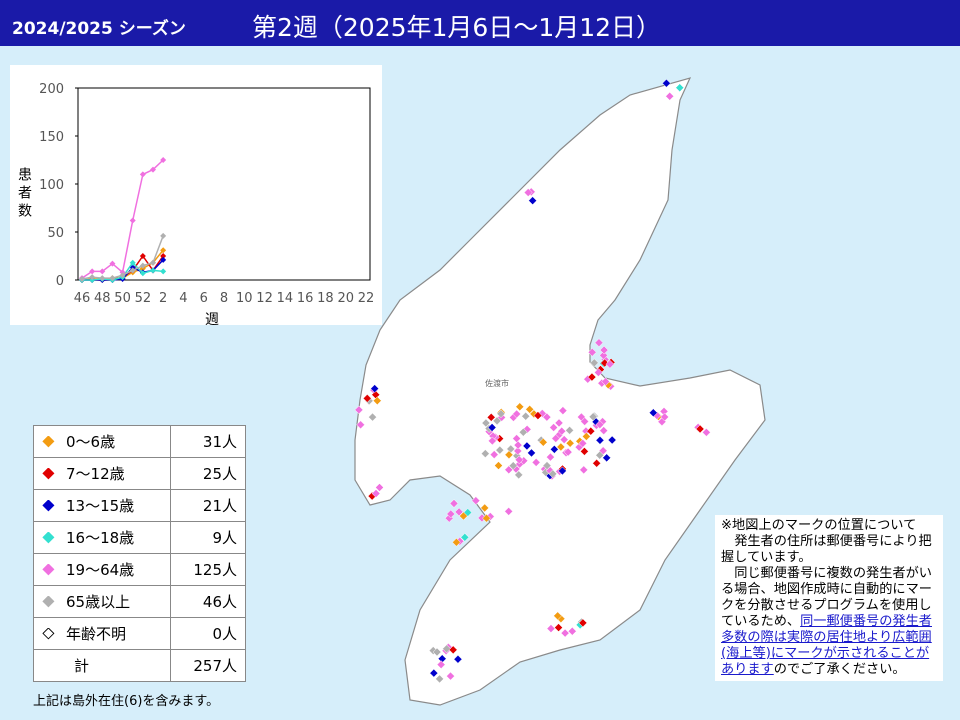 The height and width of the screenshot is (720, 960). Describe the element at coordinates (208, 601) in the screenshot. I see `legend-count: 46人` at that location.